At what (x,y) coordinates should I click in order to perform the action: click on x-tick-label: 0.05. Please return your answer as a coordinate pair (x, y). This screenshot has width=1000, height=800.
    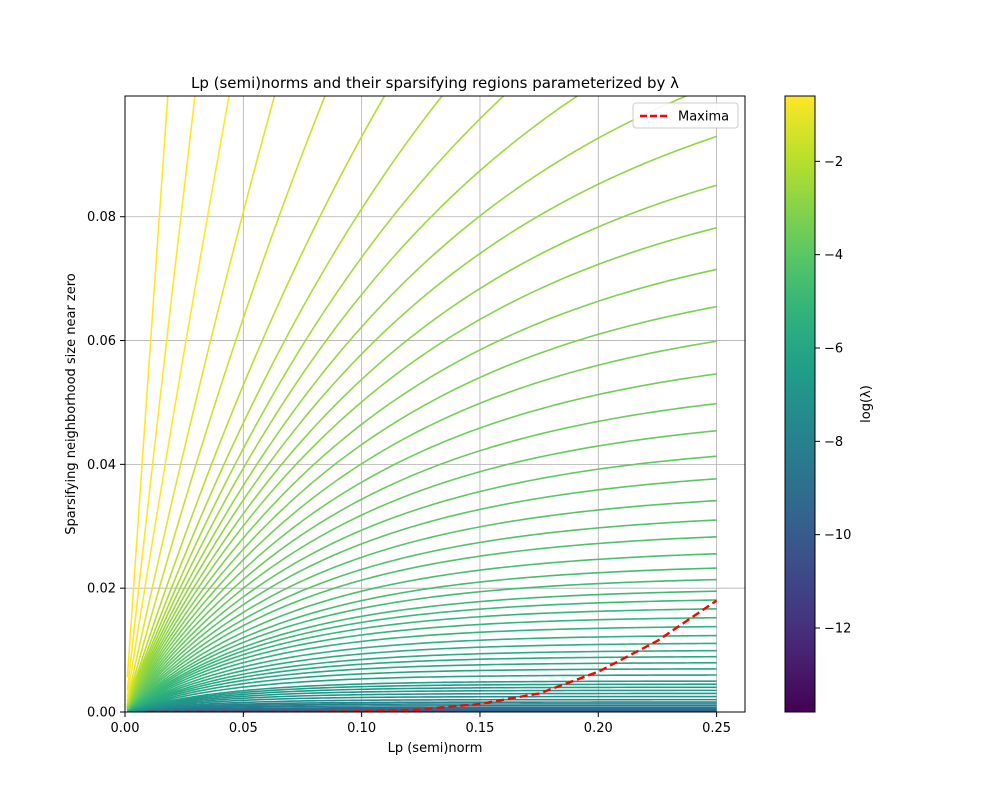
    Looking at the image, I should click on (243, 728).